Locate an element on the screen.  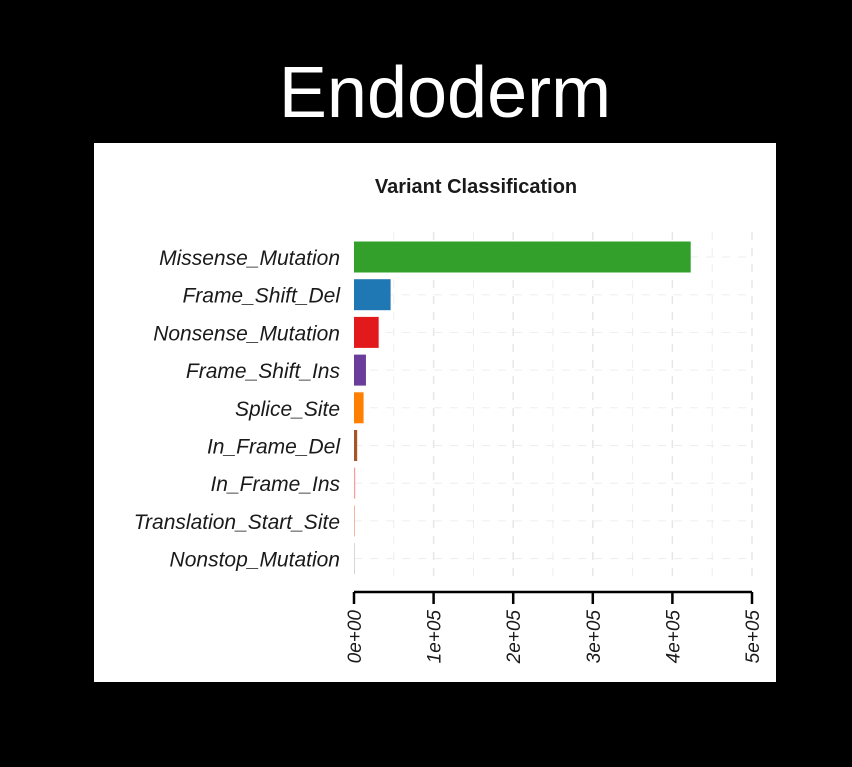
x-tick-label: 1e+05 is located at coordinates (435, 637).